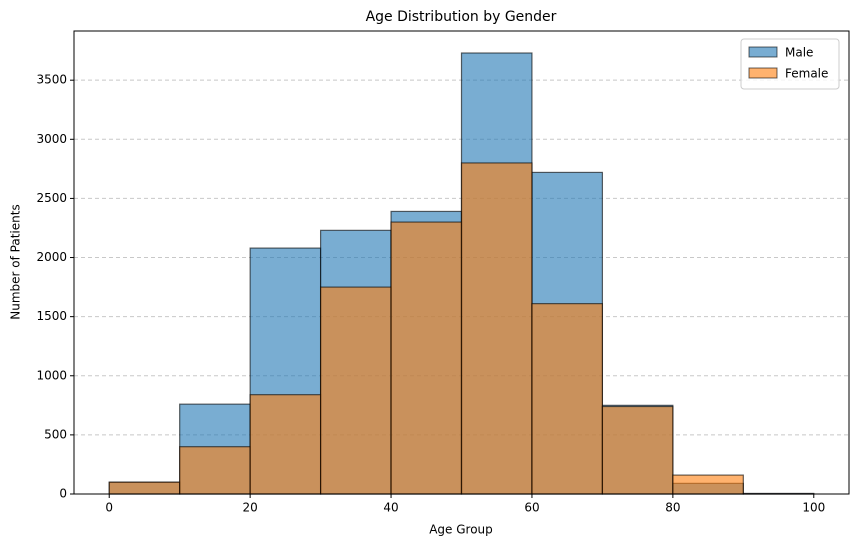 This screenshot has height=551, width=859. Describe the element at coordinates (51, 316) in the screenshot. I see `y-tick-label: 1500` at that location.